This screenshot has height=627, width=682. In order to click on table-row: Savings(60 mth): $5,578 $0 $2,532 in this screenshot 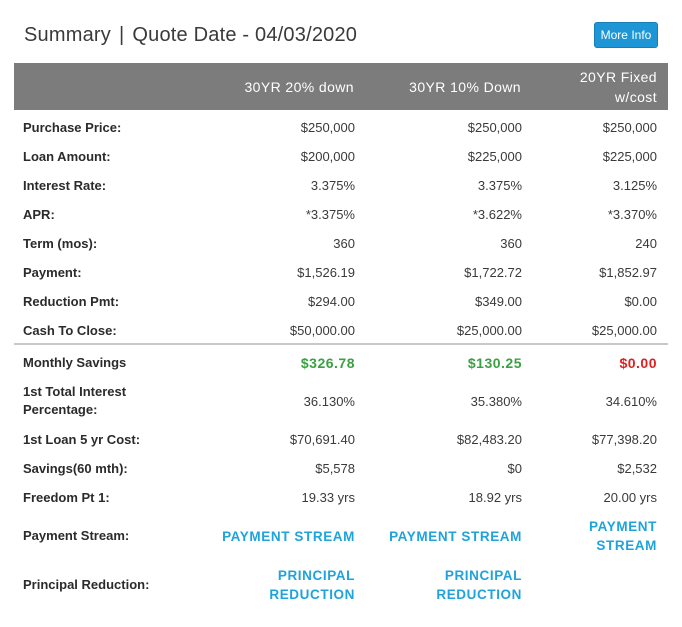, I will do `click(341, 474)`.